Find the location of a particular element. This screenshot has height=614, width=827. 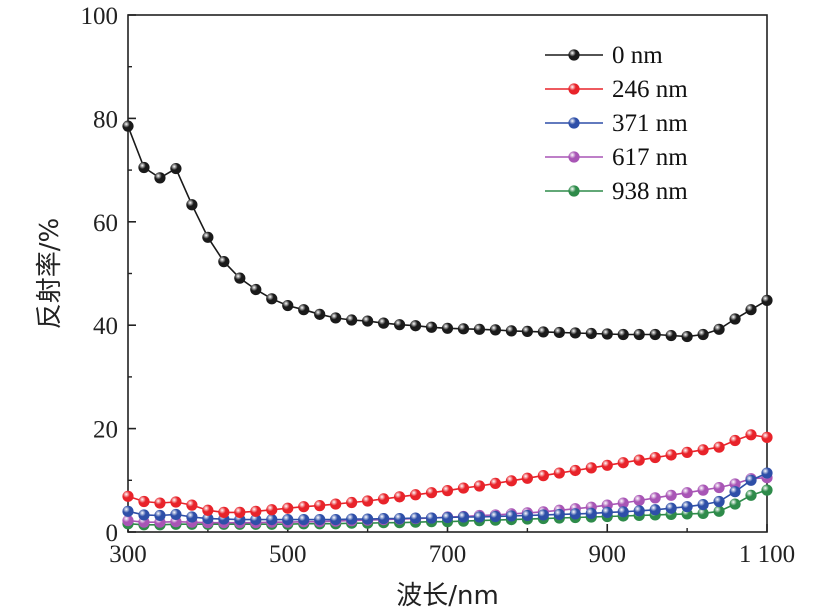

x-tick-label: 300 is located at coordinates (128, 554).